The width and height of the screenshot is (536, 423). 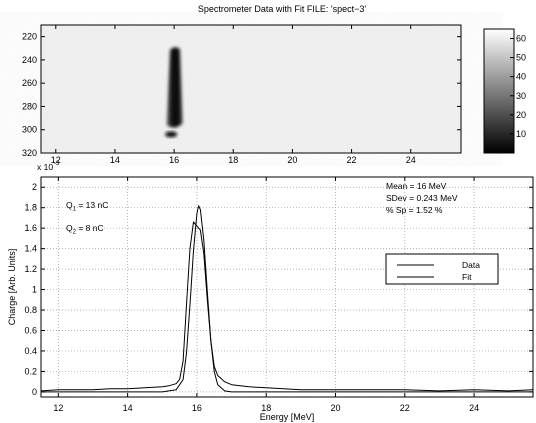 What do you see at coordinates (521, 58) in the screenshot?
I see `colorbar-tick-label-4: 50` at bounding box center [521, 58].